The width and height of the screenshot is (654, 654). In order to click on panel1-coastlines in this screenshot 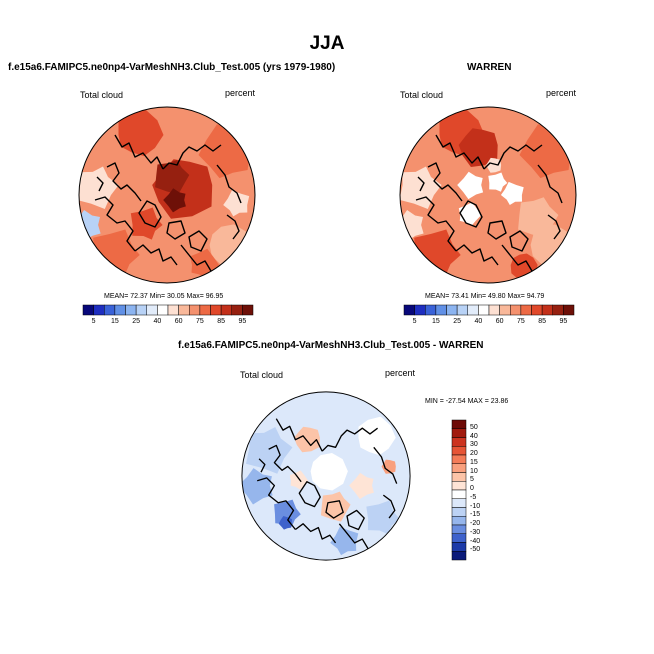, I will do `click(168, 203)`.